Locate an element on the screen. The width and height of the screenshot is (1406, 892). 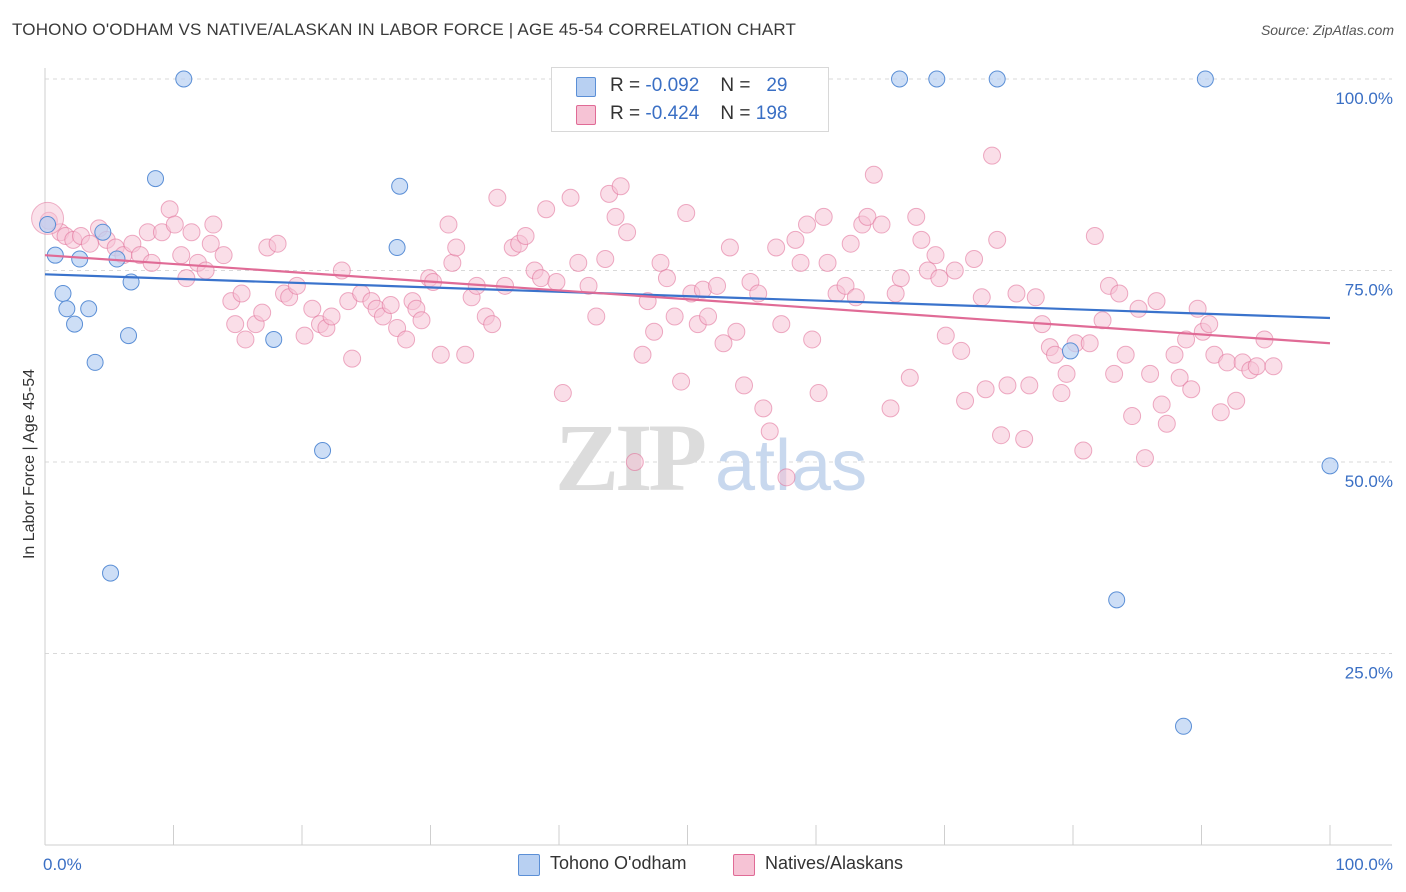
legend-n-label: N = is located at coordinates (735, 113).